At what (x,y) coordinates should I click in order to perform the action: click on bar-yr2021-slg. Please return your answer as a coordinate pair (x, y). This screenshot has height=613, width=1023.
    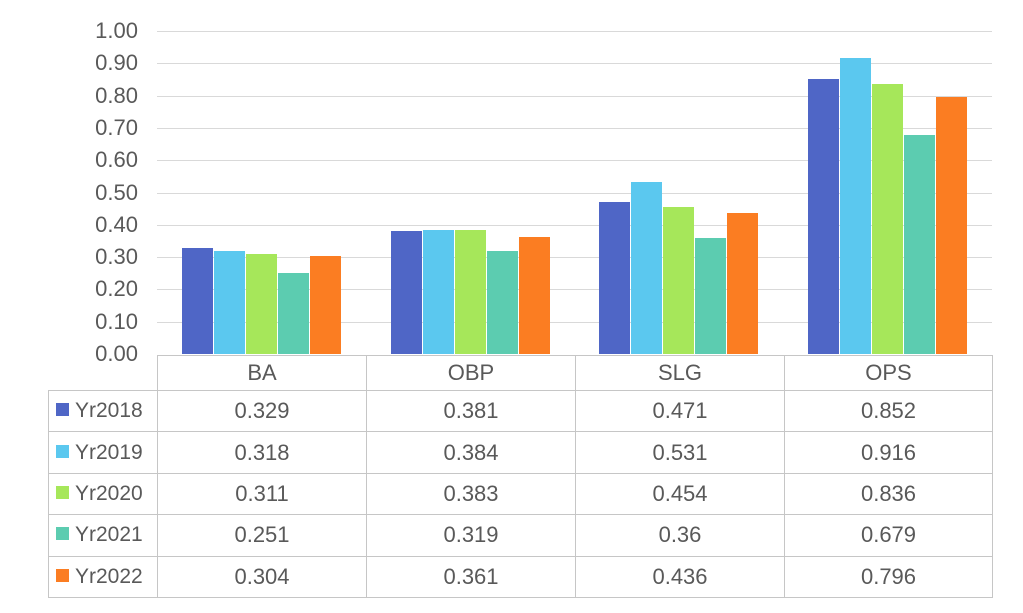
    Looking at the image, I should click on (711, 295).